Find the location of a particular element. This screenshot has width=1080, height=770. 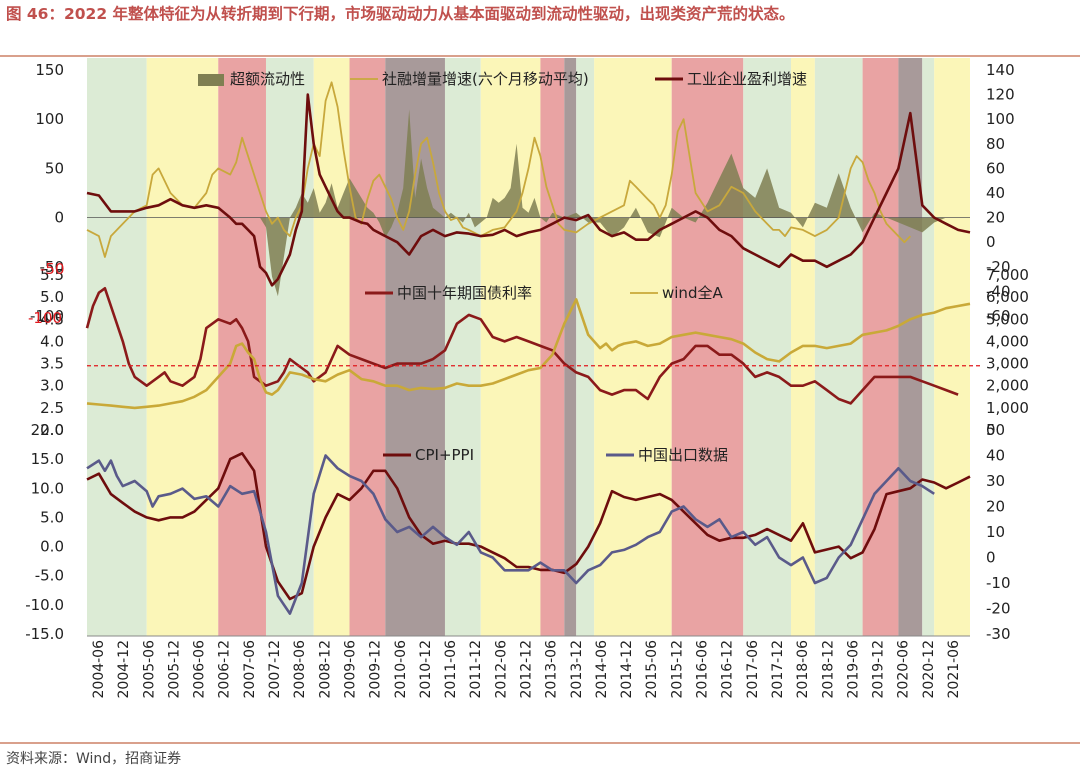

x-tick-label: 2005-06 is located at coordinates (149, 669).